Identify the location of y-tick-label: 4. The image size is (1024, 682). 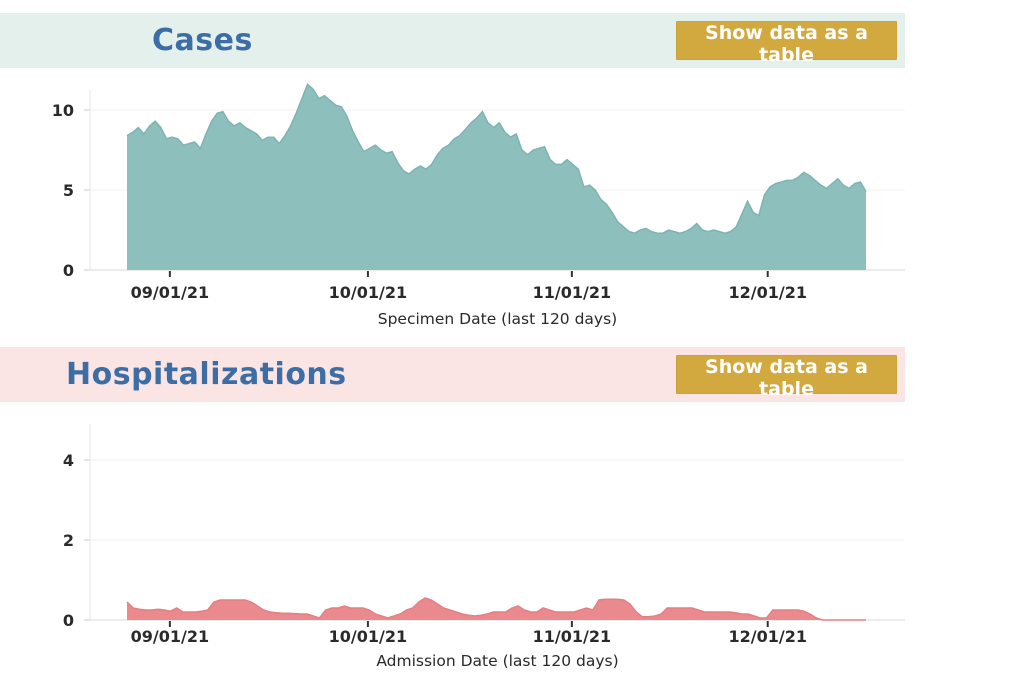
(68, 460).